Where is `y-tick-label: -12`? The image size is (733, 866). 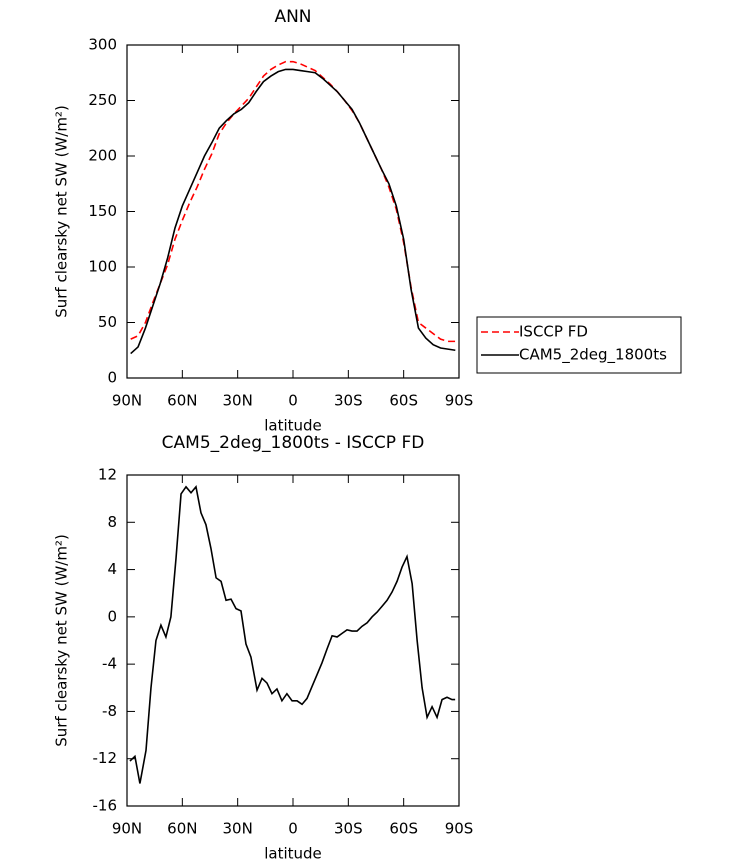
y-tick-label: -12 is located at coordinates (105, 758).